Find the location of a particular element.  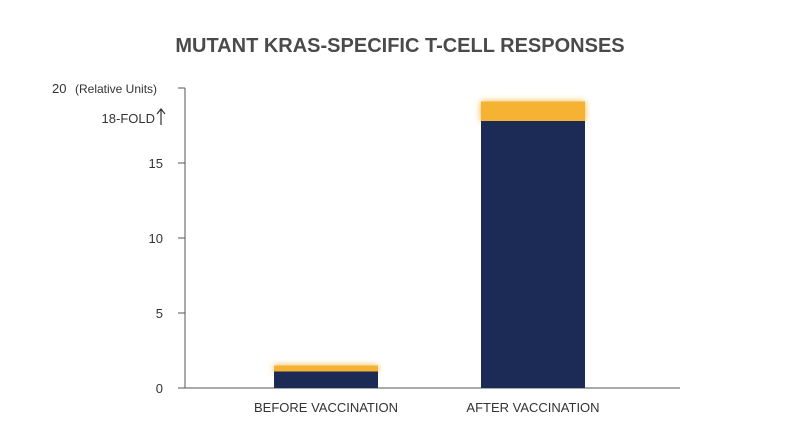

up-arrow-icon is located at coordinates (161, 116).